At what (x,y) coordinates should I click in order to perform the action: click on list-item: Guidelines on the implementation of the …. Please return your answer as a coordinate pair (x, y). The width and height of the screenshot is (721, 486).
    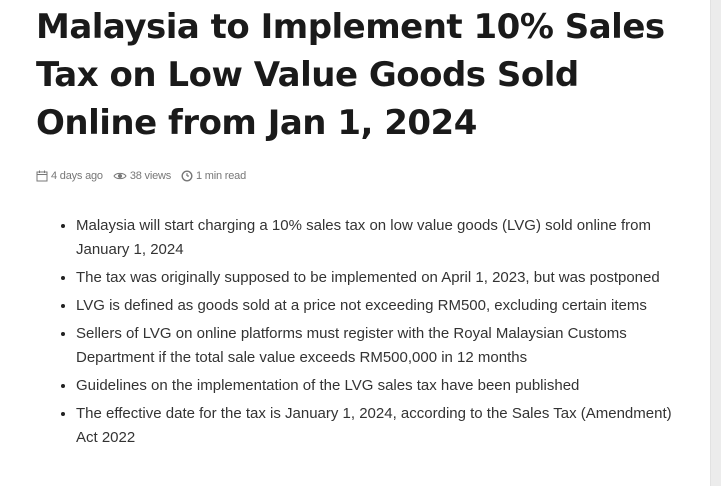
    Looking at the image, I should click on (381, 386).